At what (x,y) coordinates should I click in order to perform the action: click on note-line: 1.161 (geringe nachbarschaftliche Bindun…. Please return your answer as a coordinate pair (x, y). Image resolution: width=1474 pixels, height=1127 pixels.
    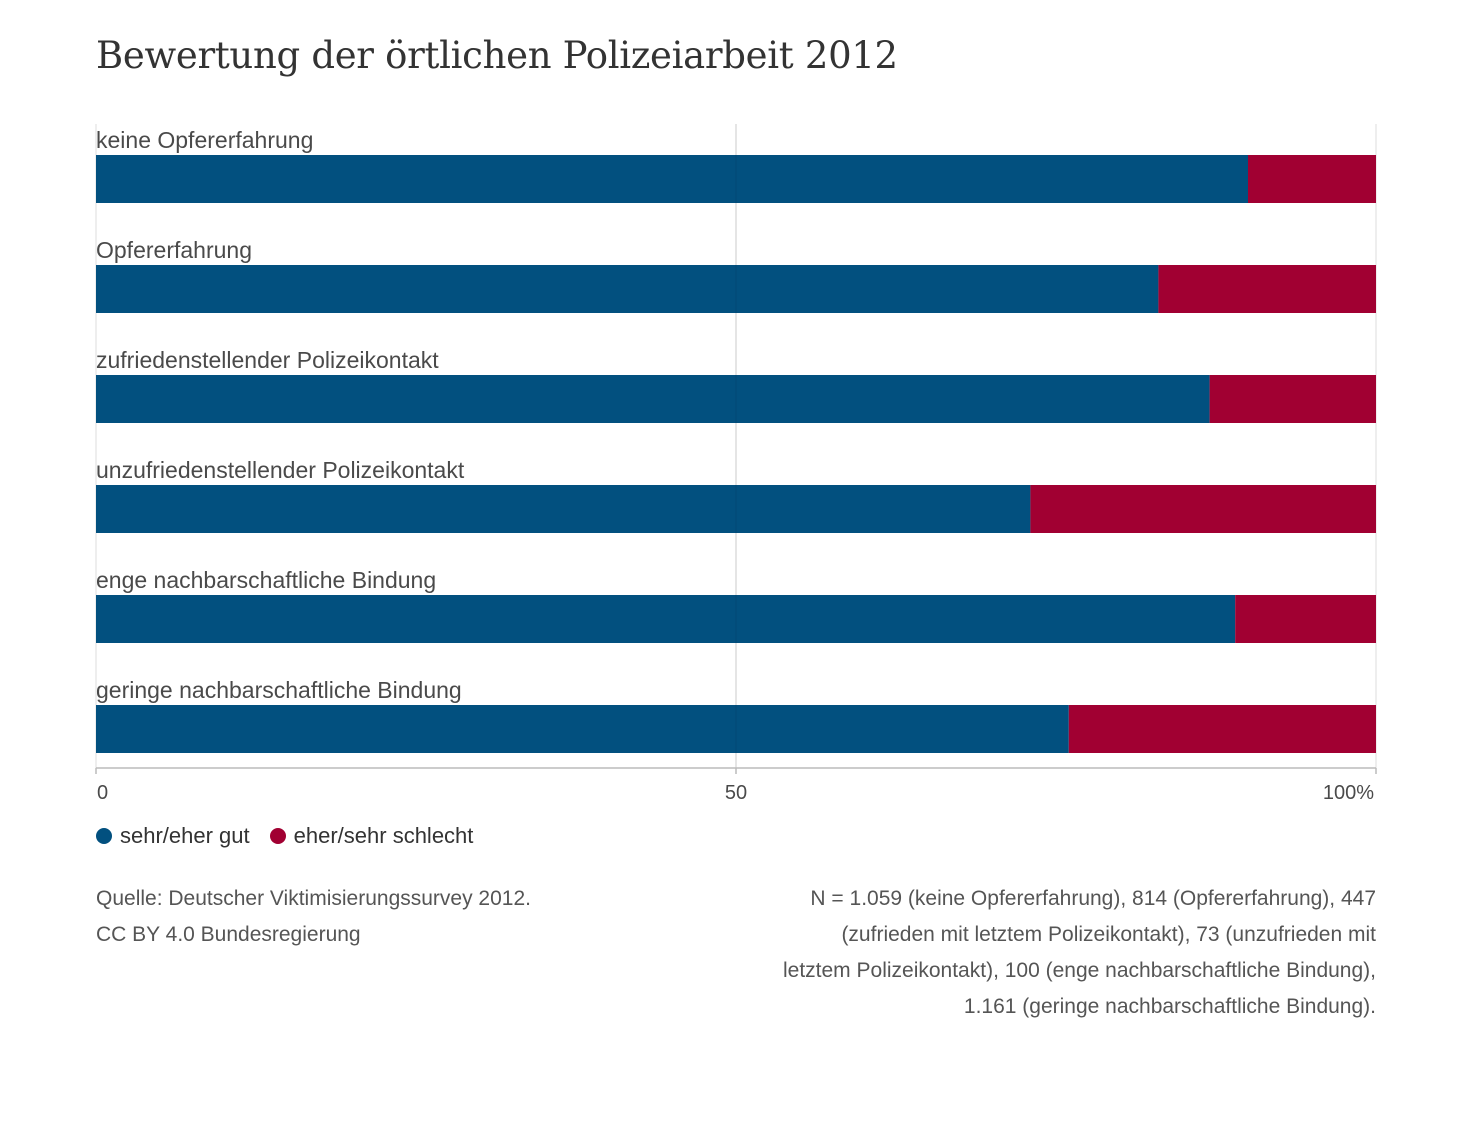
    Looking at the image, I should click on (1169, 1006).